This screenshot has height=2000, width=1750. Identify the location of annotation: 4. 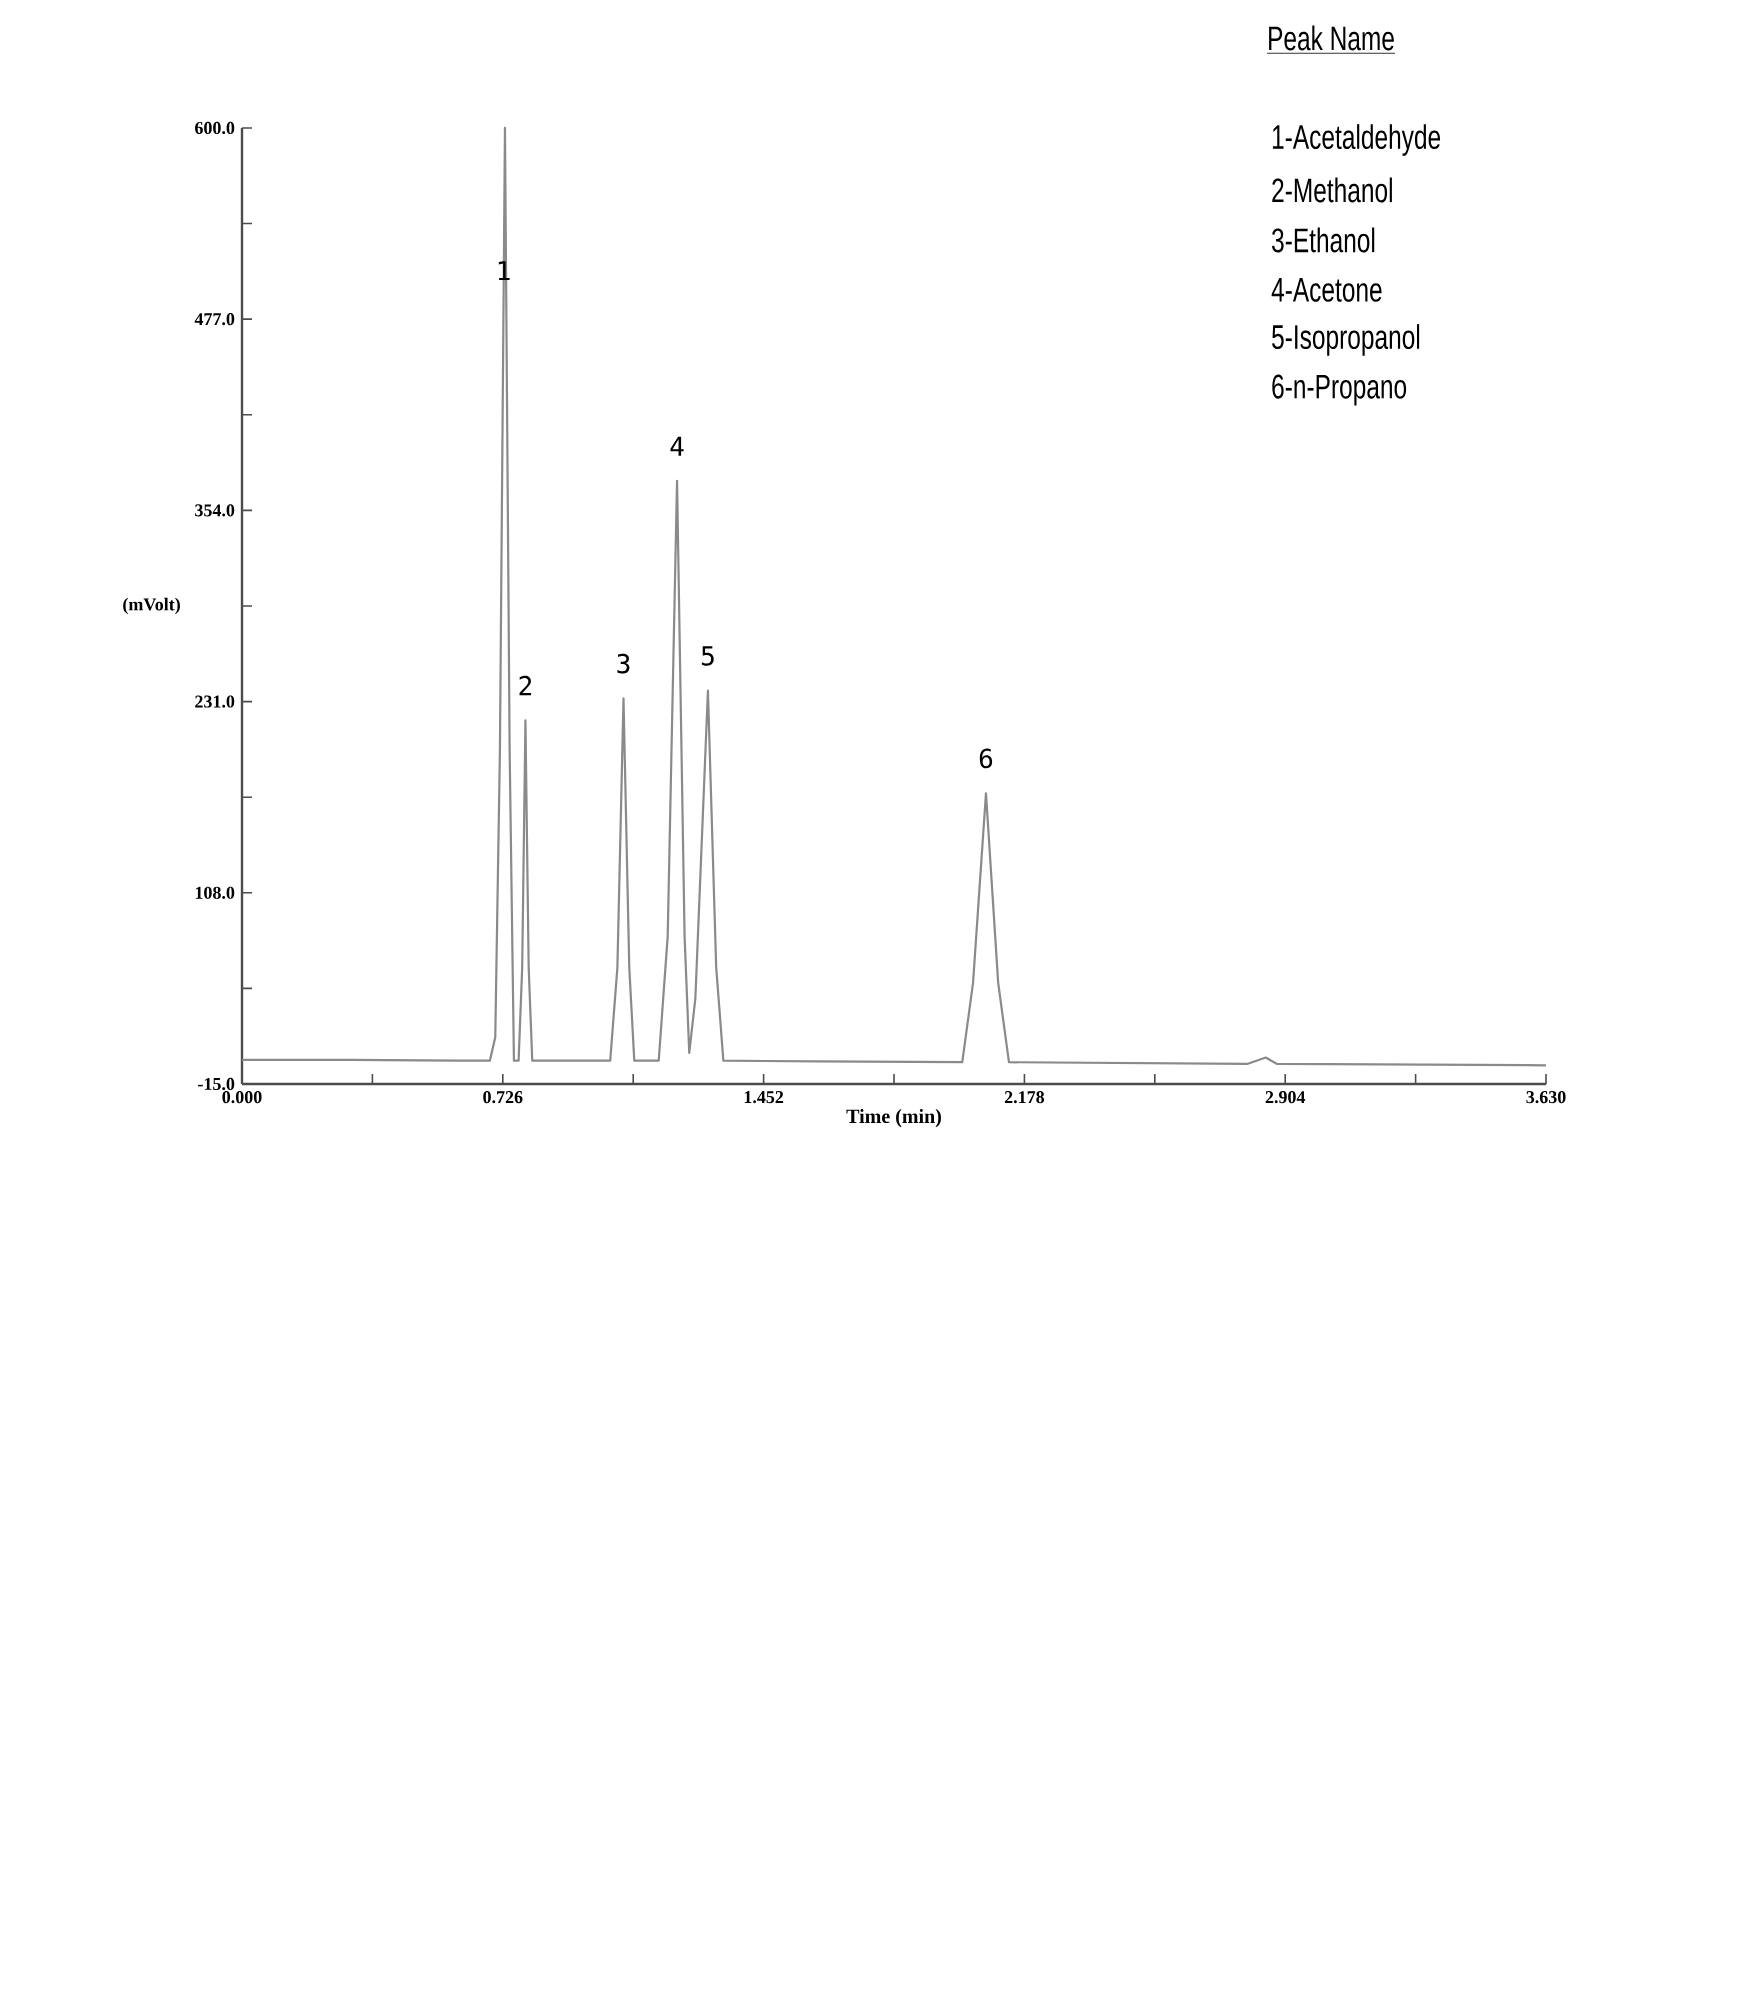
(677, 446).